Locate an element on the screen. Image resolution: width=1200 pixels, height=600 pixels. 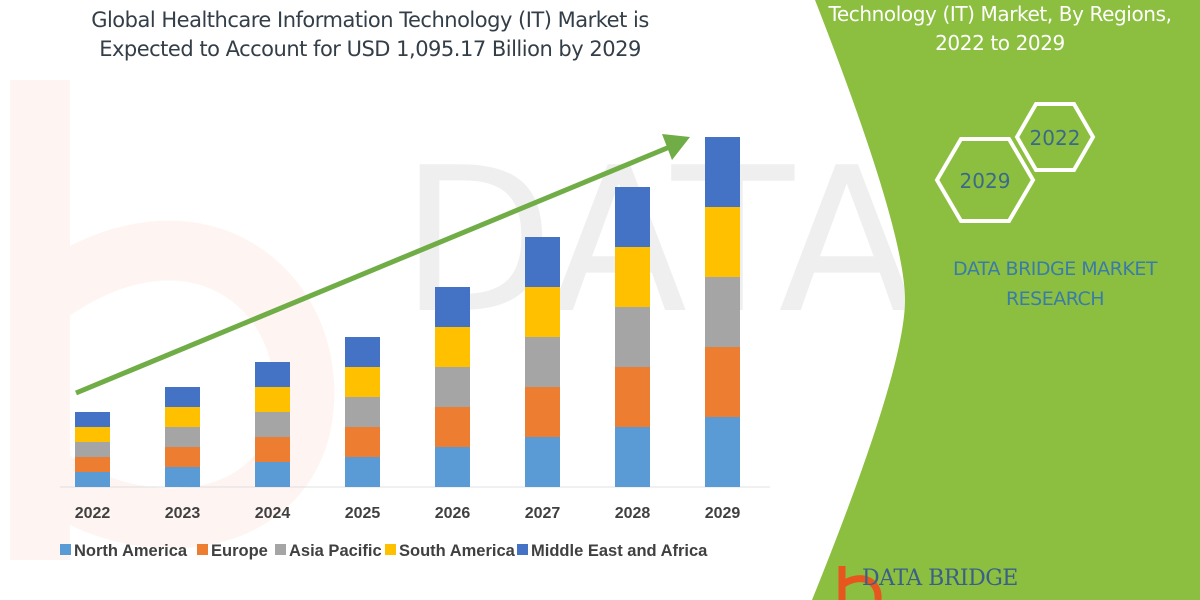
brand-line-2: RESEARCH is located at coordinates (1055, 299).